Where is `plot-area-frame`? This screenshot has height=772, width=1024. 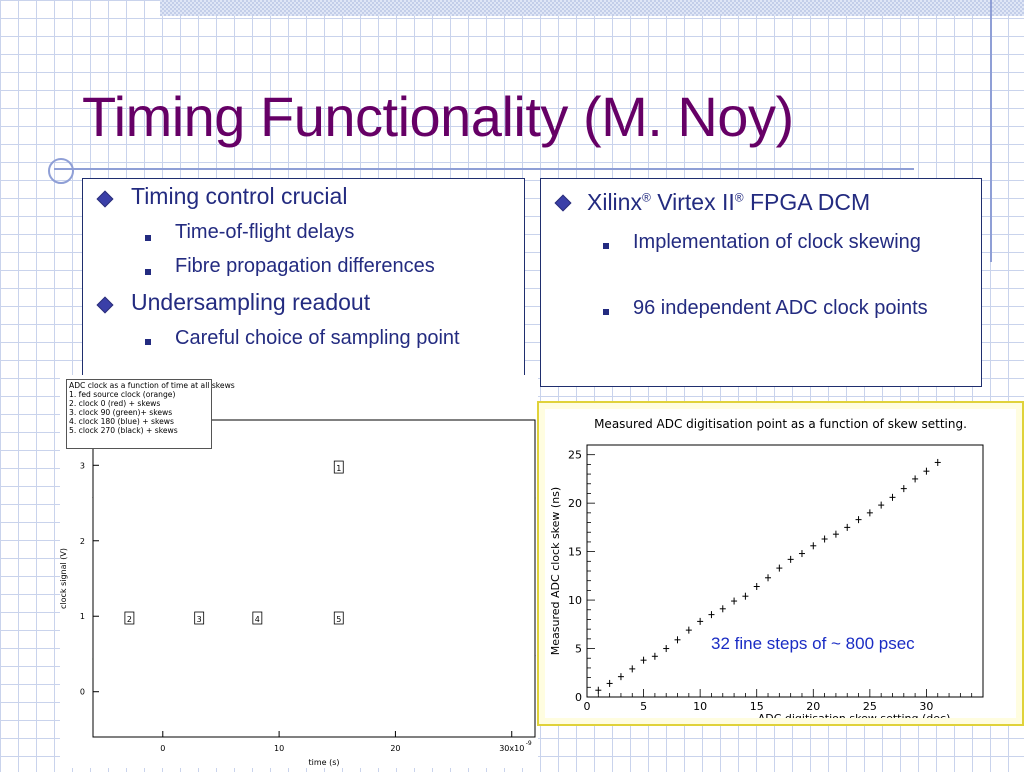
plot-area-frame is located at coordinates (785, 571).